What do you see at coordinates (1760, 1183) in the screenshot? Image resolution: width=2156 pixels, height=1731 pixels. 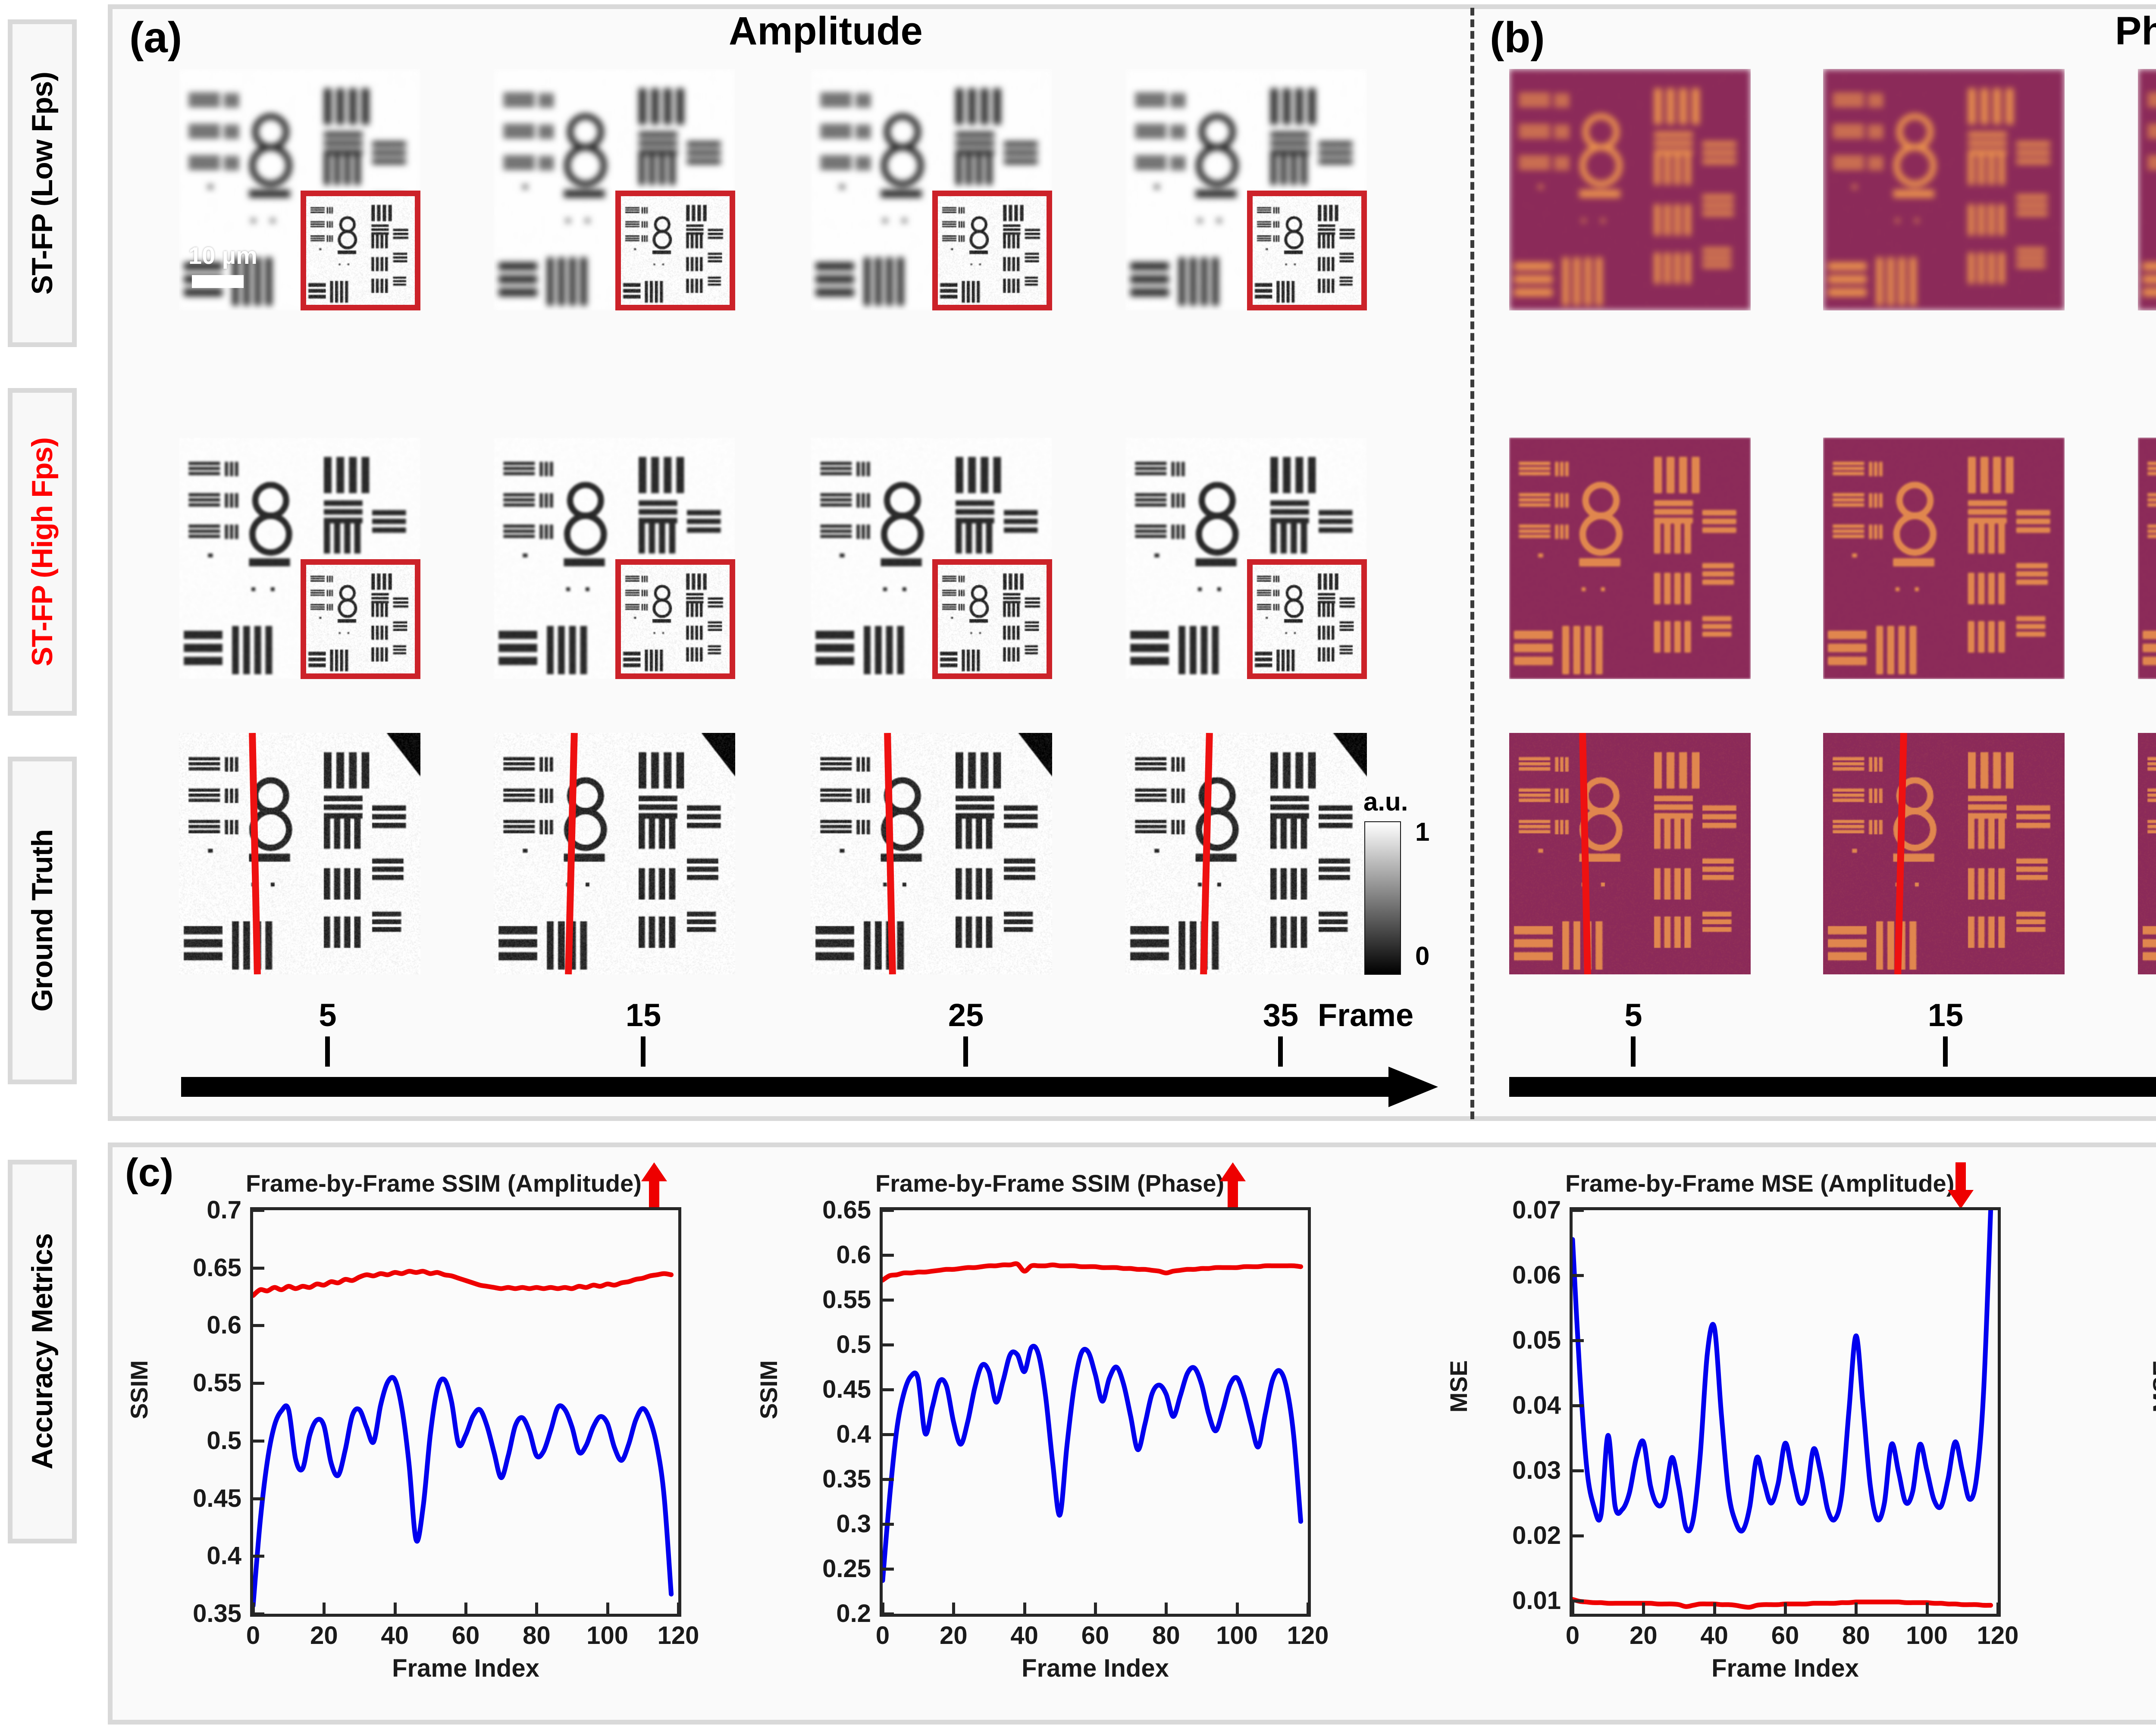 I see `chart-title: Frame-by-Frame MSE (Amplitude)` at bounding box center [1760, 1183].